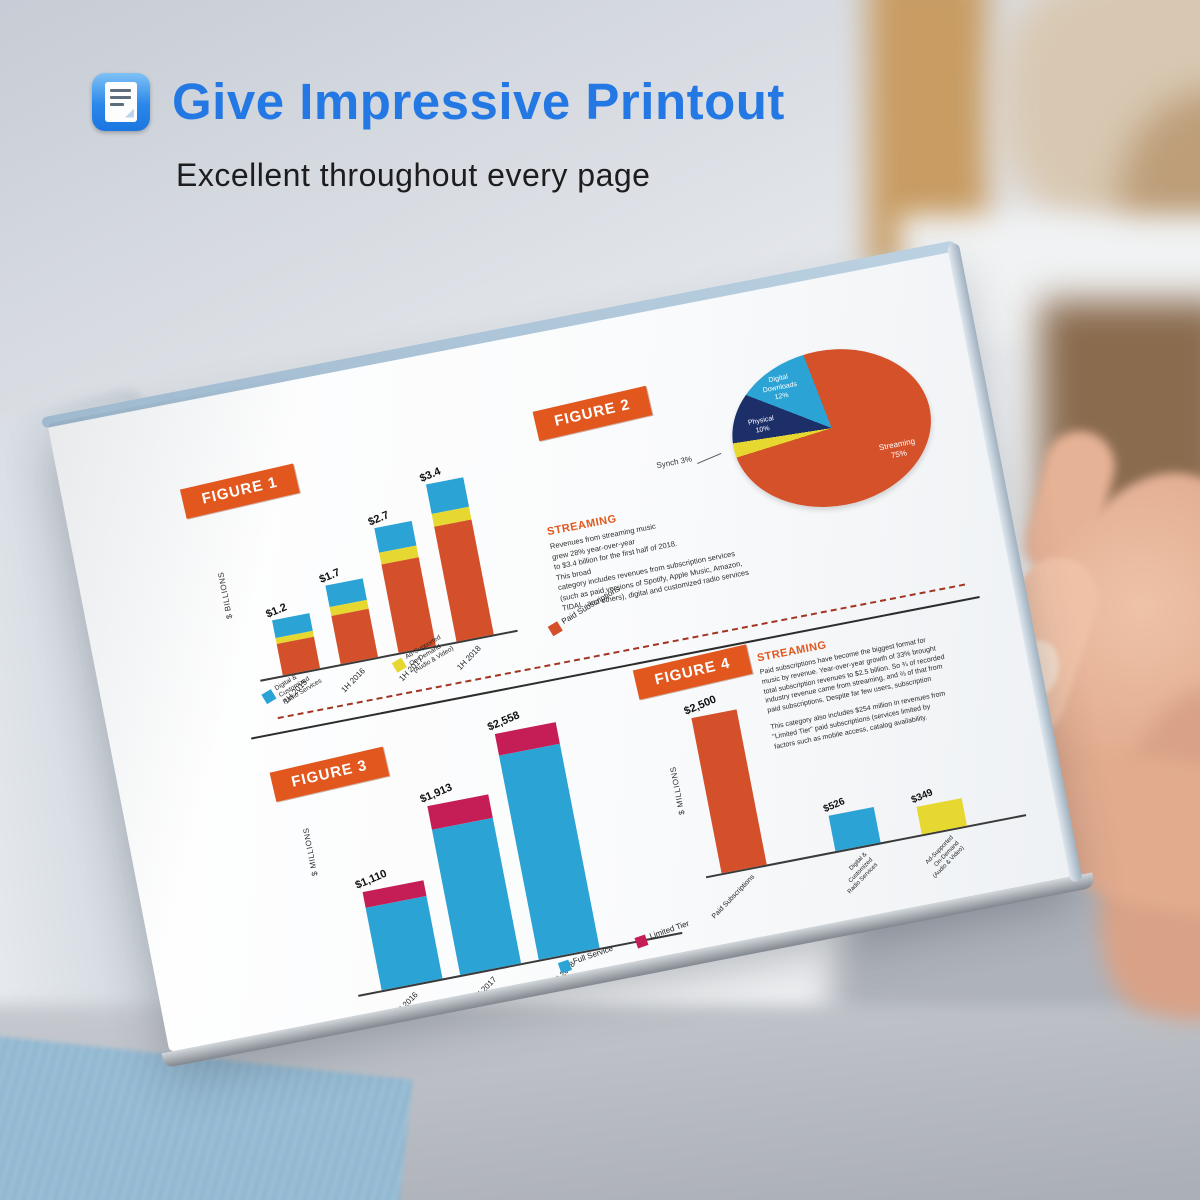 Image resolution: width=1200 pixels, height=1200 pixels. Describe the element at coordinates (478, 101) in the screenshot. I see `headline-title: Give Impressive Printout` at that location.